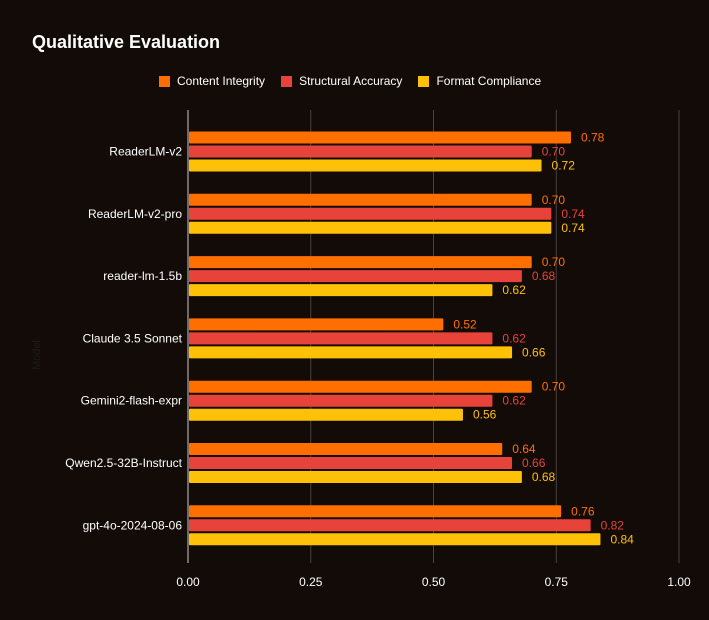 This screenshot has height=620, width=709. I want to click on data-label: 0.78, so click(593, 138).